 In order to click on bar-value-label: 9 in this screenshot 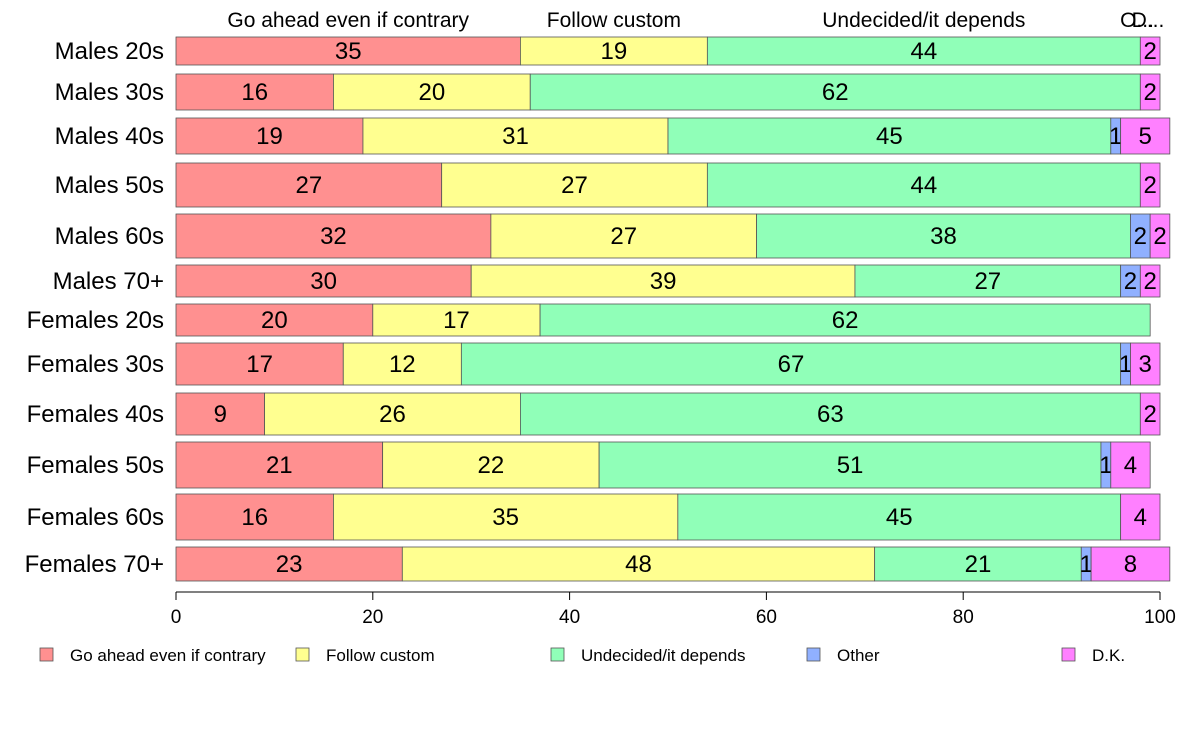, I will do `click(220, 414)`.